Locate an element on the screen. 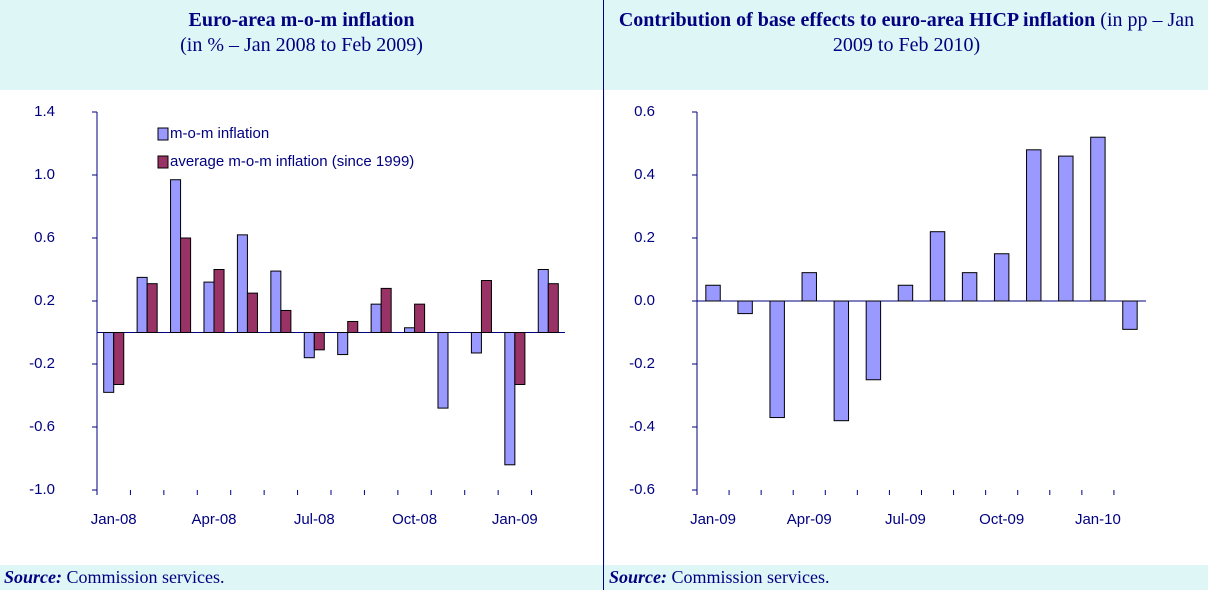  x-tick-label: Apr-09 is located at coordinates (809, 519).